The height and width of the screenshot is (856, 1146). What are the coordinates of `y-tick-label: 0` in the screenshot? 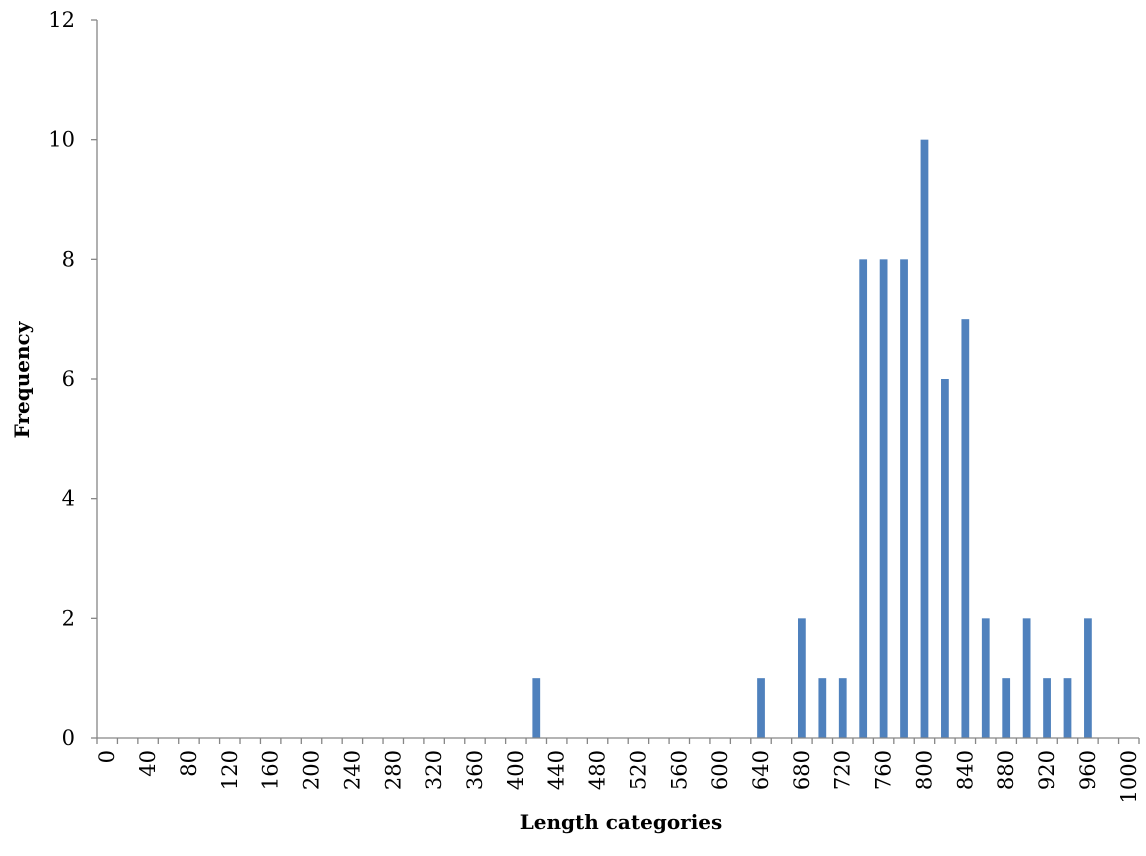 It's located at (68, 738).